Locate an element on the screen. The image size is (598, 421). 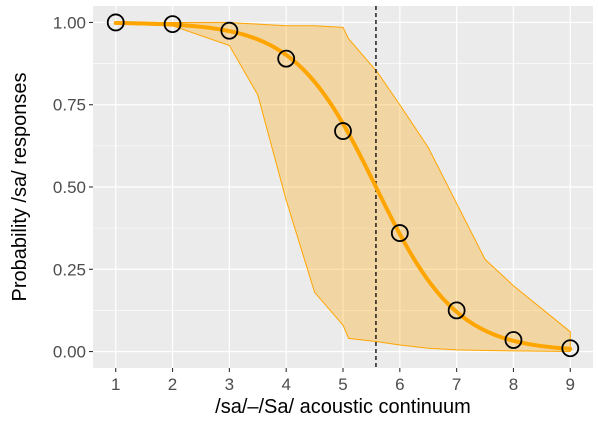
y-axis-ticks: 0.00 0.25 0.50 0.75 1.00 is located at coordinates (73, 187).